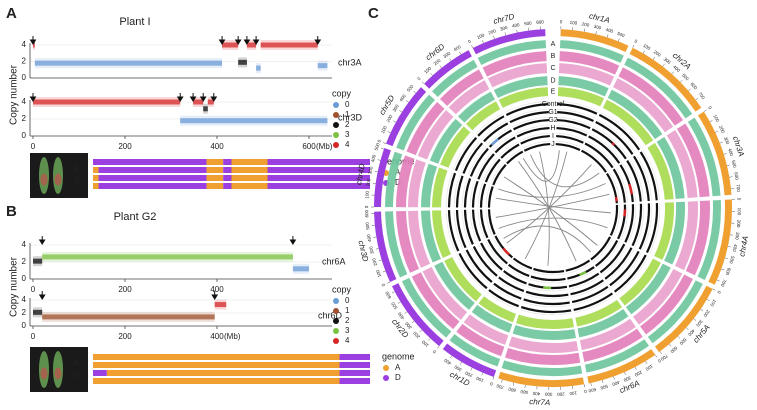 Image resolution: width=757 pixels, height=410 pixels. Describe the element at coordinates (360, 174) in the screenshot. I see `chromosome-name: chr4D` at that location.